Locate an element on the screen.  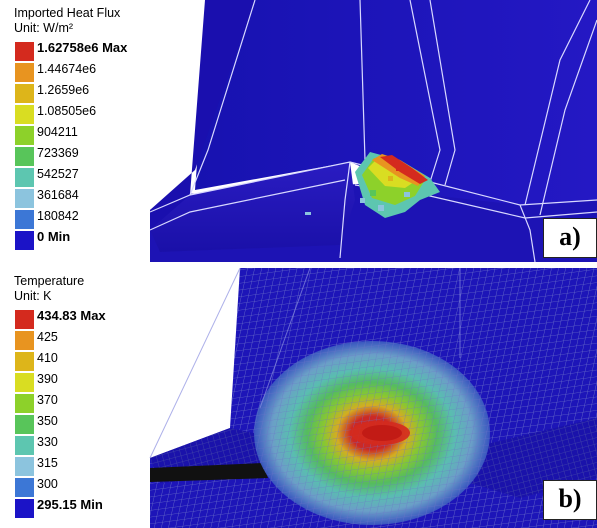
legend-level-label: 350 is located at coordinates (47, 421).